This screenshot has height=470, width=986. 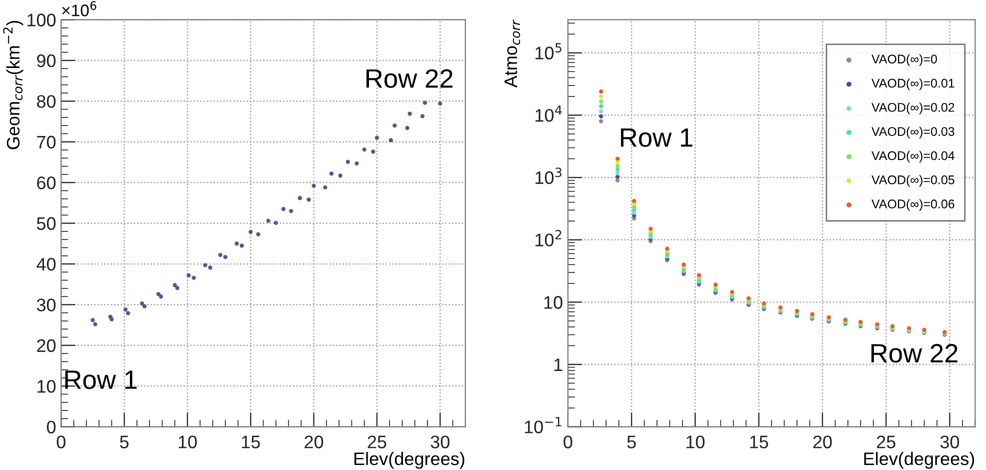 What do you see at coordinates (46, 61) in the screenshot?
I see `y-tick-label: 90` at bounding box center [46, 61].